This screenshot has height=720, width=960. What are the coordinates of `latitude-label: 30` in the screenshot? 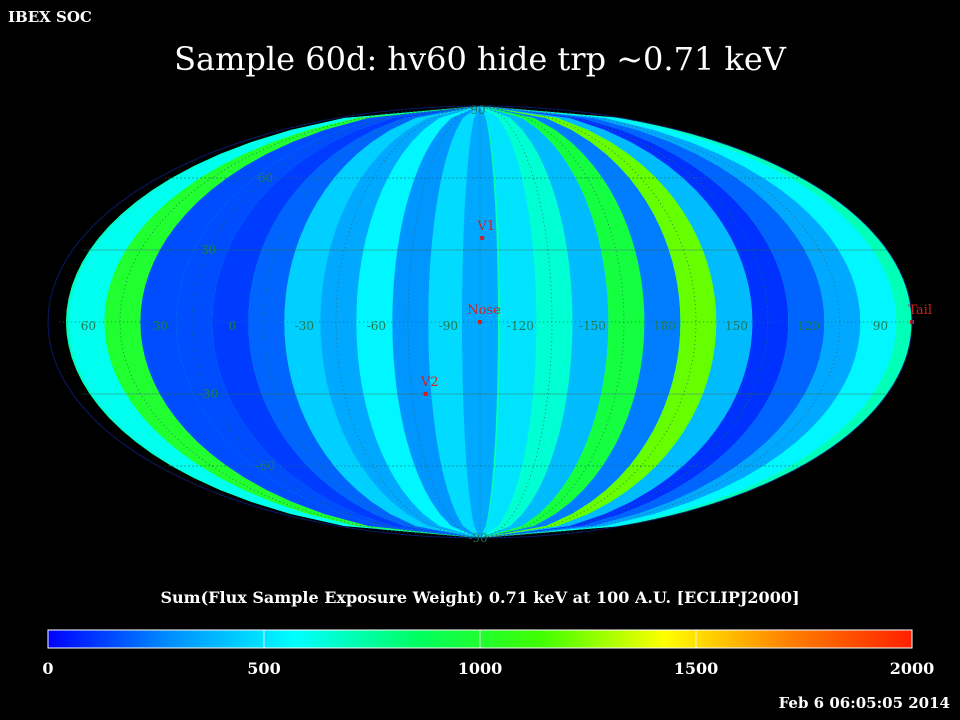 It's located at (208, 250).